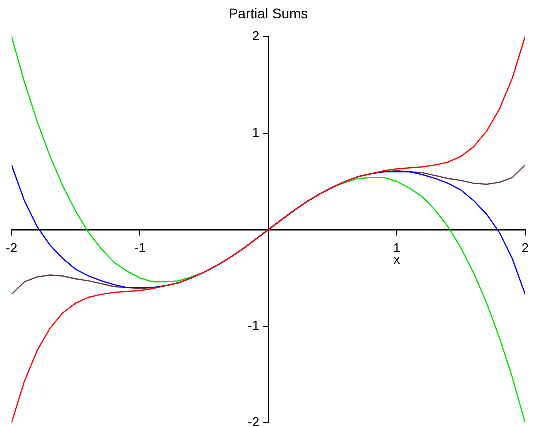  Describe the element at coordinates (254, 326) in the screenshot. I see `y-tick-label: -1` at that location.